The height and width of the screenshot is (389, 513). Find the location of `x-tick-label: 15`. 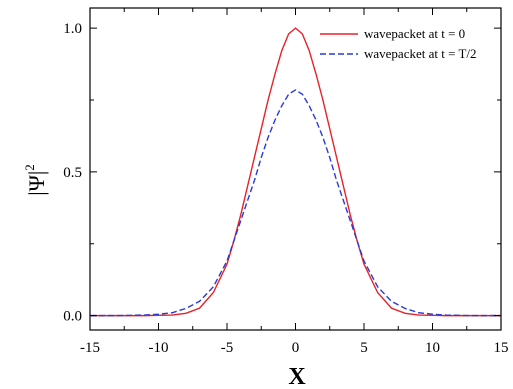

x-tick-label: 15 is located at coordinates (501, 348).